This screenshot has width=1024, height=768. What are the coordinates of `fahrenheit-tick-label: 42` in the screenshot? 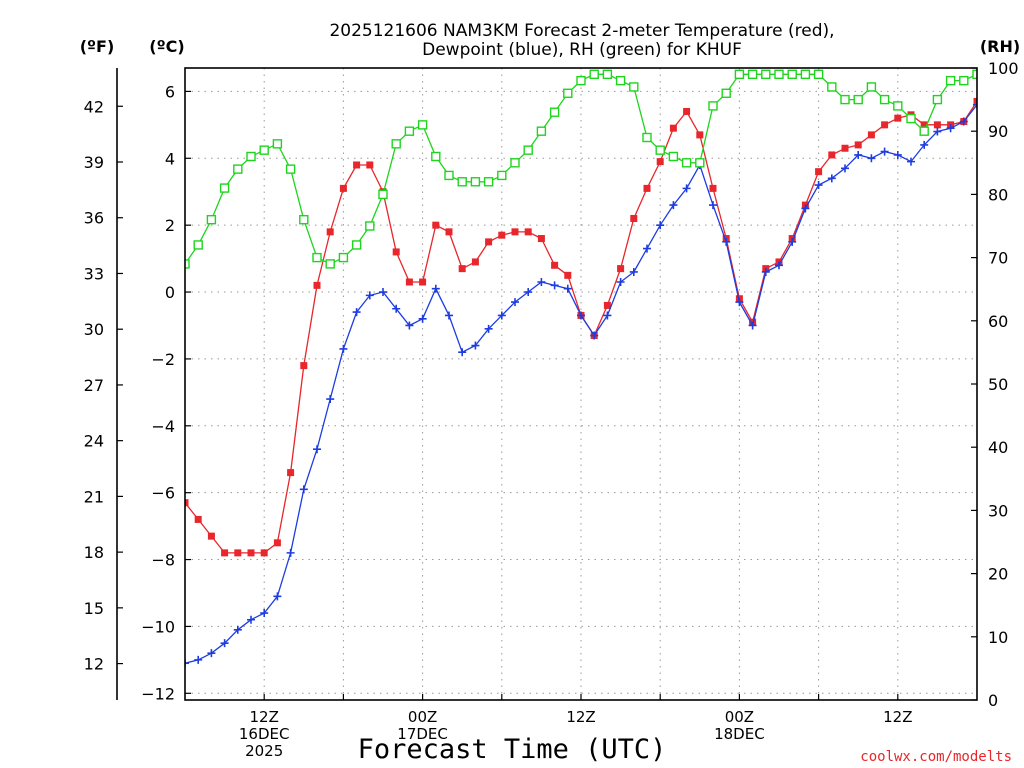 It's located at (94, 106).